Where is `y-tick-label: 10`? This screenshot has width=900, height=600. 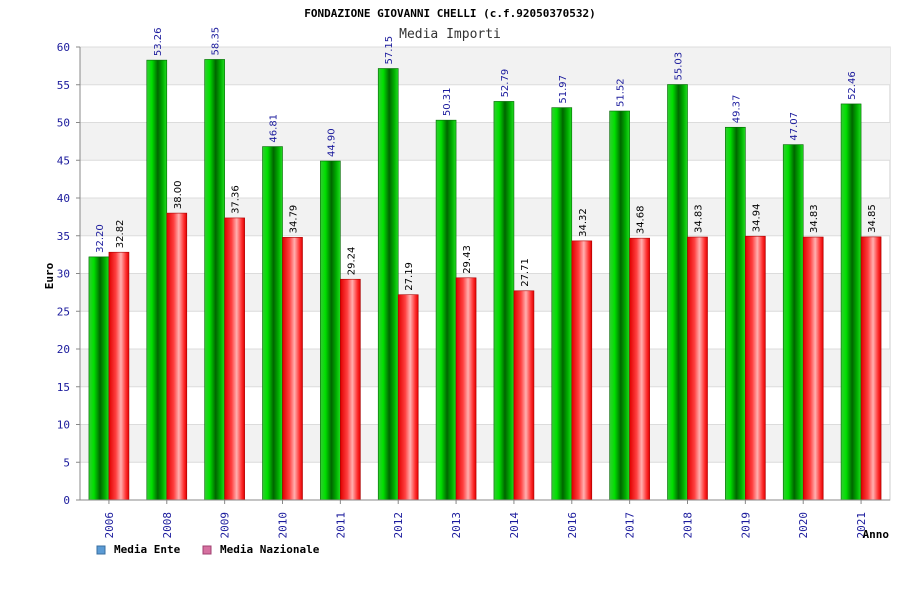 y-tick-label: 10 is located at coordinates (63, 425).